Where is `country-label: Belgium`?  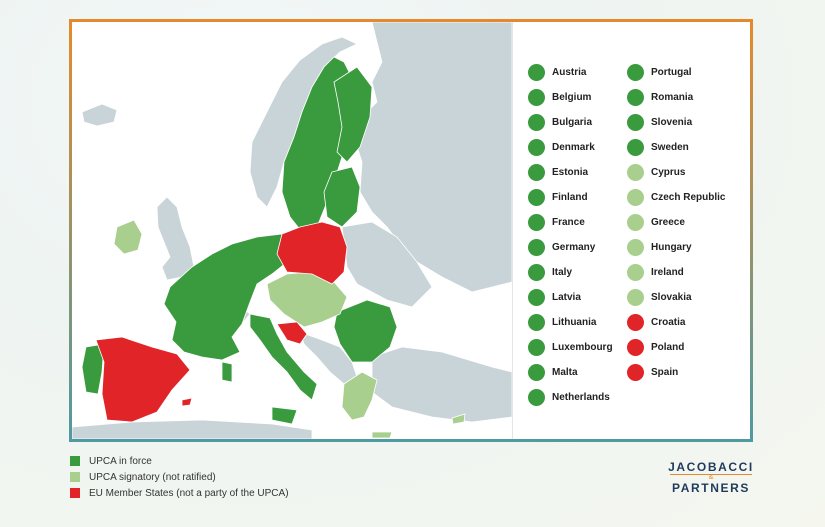
country-label: Belgium is located at coordinates (572, 97).